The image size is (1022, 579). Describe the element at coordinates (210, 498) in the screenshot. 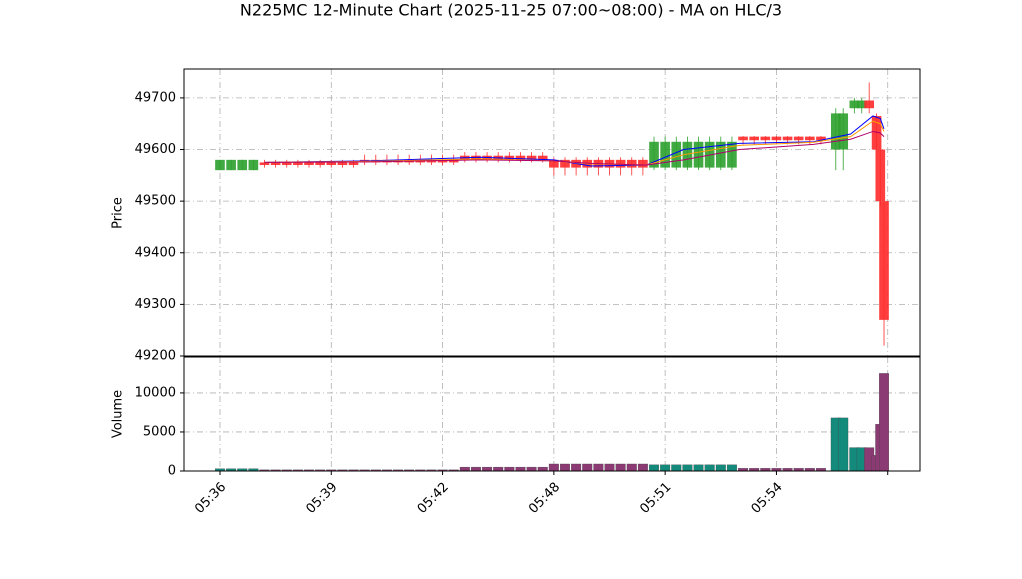

I see `x-tick-label: 05:36` at that location.